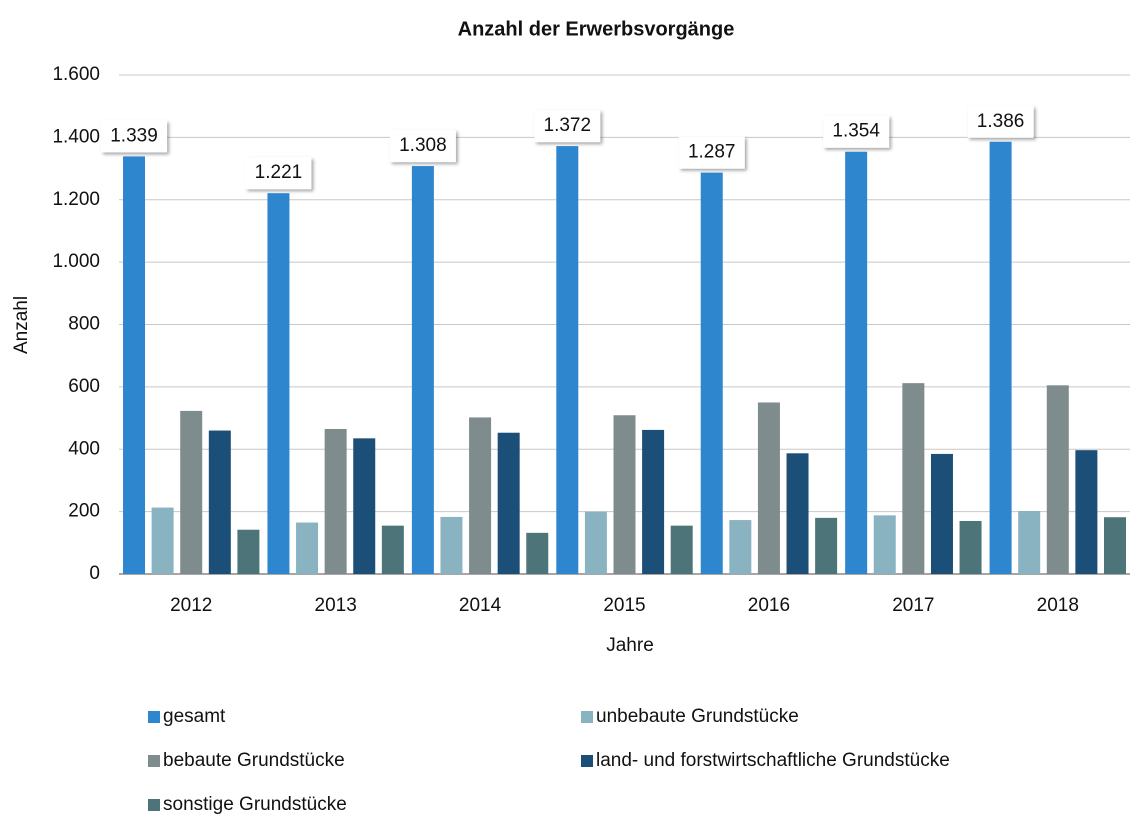  Describe the element at coordinates (697, 716) in the screenshot. I see `legend-label: unbebaute Grundstücke` at that location.